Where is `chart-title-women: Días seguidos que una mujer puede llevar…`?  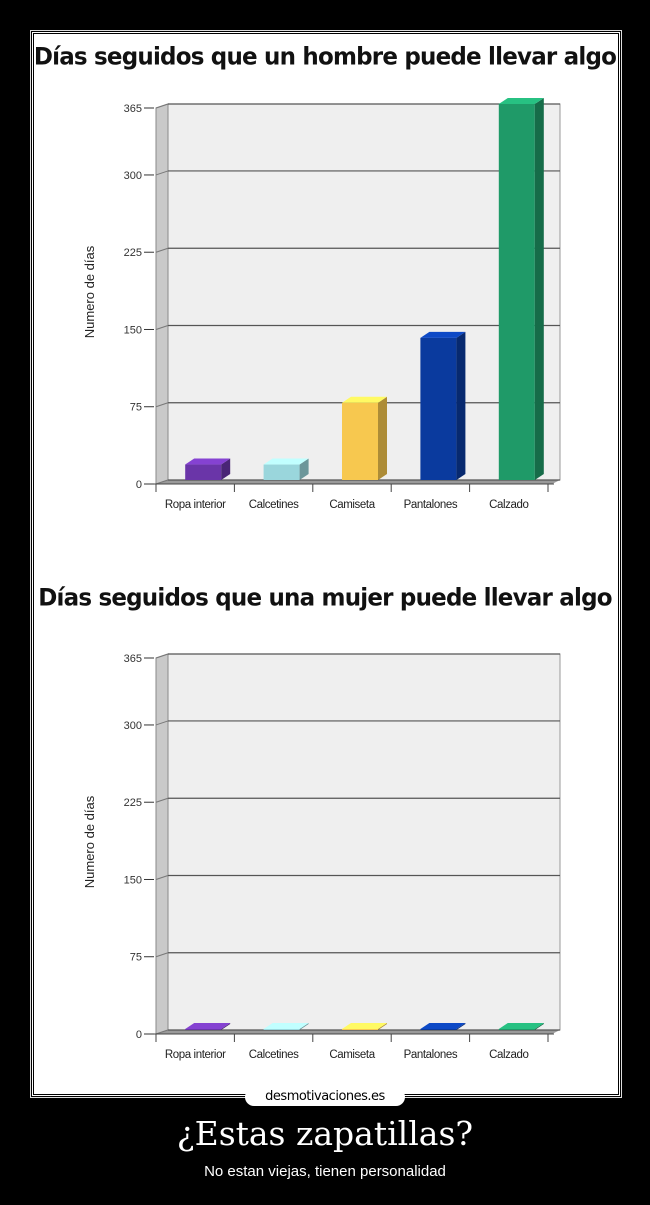
chart-title-women: Días seguidos que una mujer puede llevar… is located at coordinates (325, 598).